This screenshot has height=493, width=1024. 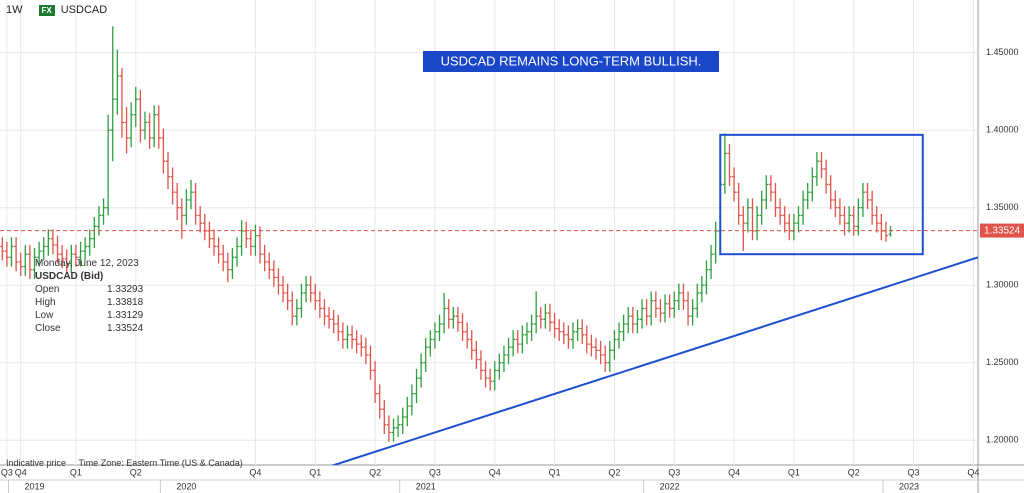 What do you see at coordinates (1002, 440) in the screenshot?
I see `y-tick-label: 1.20000` at bounding box center [1002, 440].